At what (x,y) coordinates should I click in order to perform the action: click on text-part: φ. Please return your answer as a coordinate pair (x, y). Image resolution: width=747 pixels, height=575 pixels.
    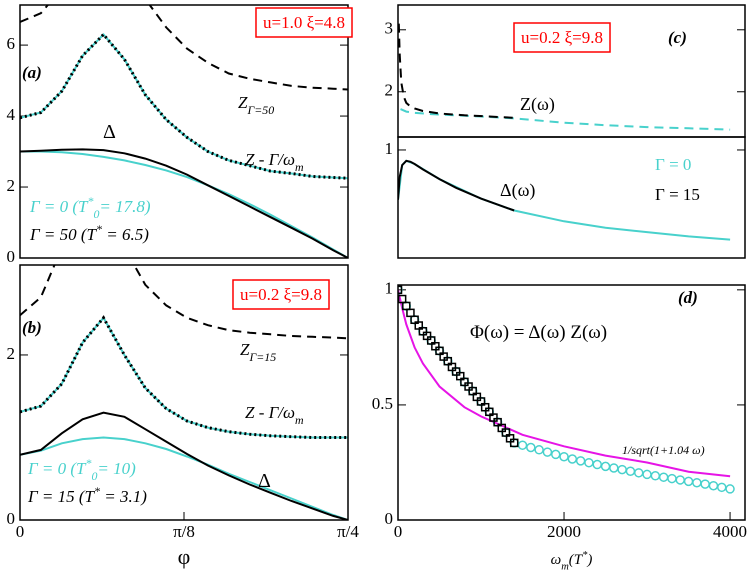
    Looking at the image, I should click on (184, 556).